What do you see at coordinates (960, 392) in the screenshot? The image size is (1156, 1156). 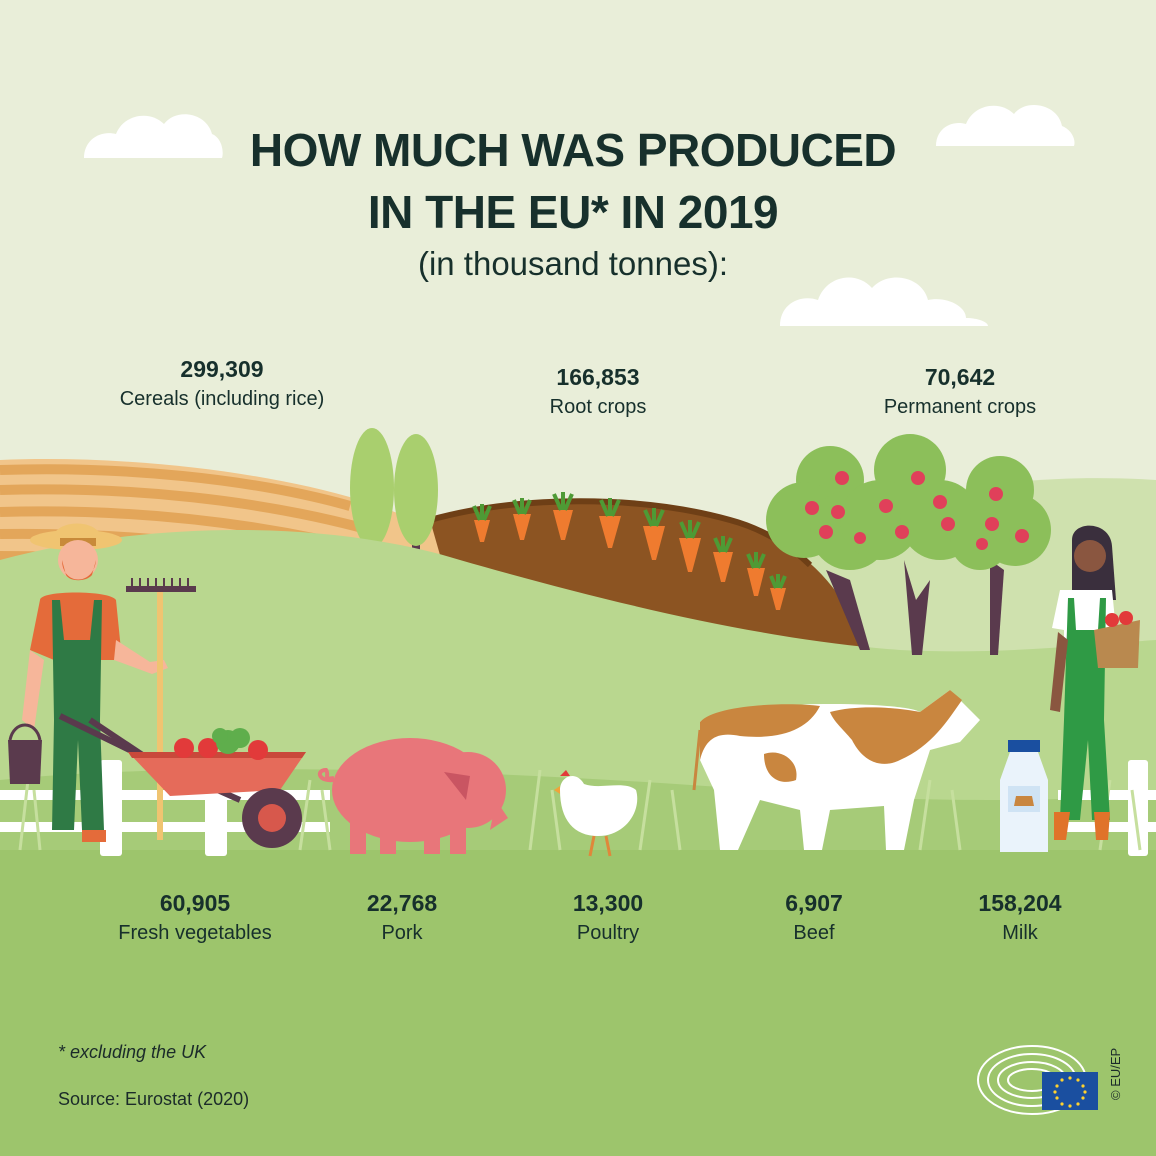 I see `stat-permanent-crops: 70,642 Permanent crops` at bounding box center [960, 392].